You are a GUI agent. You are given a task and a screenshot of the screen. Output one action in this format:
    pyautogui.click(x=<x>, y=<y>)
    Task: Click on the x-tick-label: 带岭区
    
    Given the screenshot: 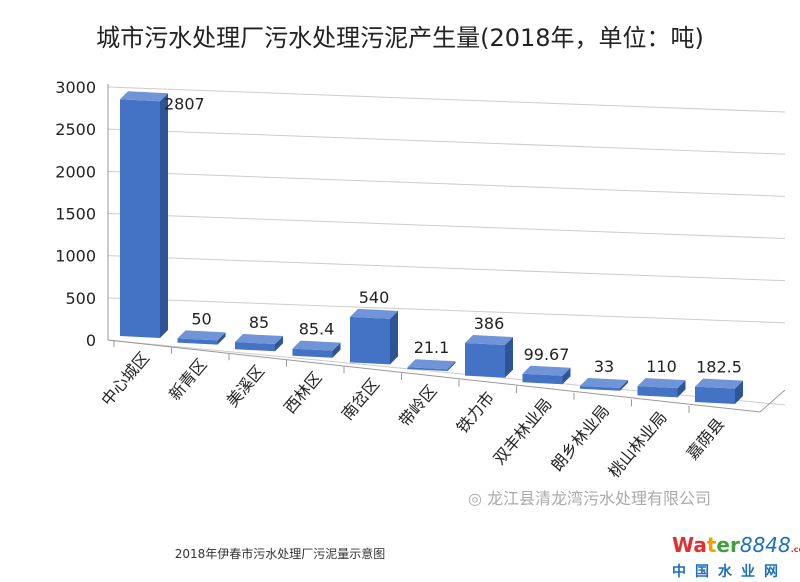 What is the action you would take?
    pyautogui.click(x=417, y=405)
    